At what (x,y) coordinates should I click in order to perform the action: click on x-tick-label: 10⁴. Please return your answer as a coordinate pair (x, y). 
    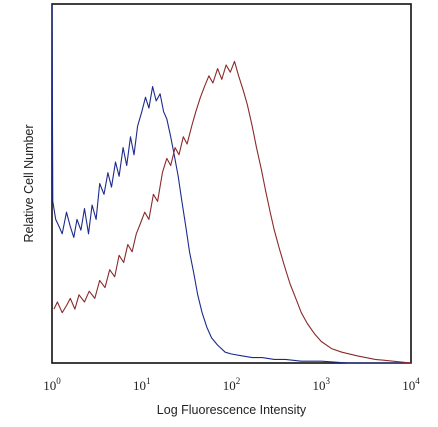
    Looking at the image, I should click on (411, 384).